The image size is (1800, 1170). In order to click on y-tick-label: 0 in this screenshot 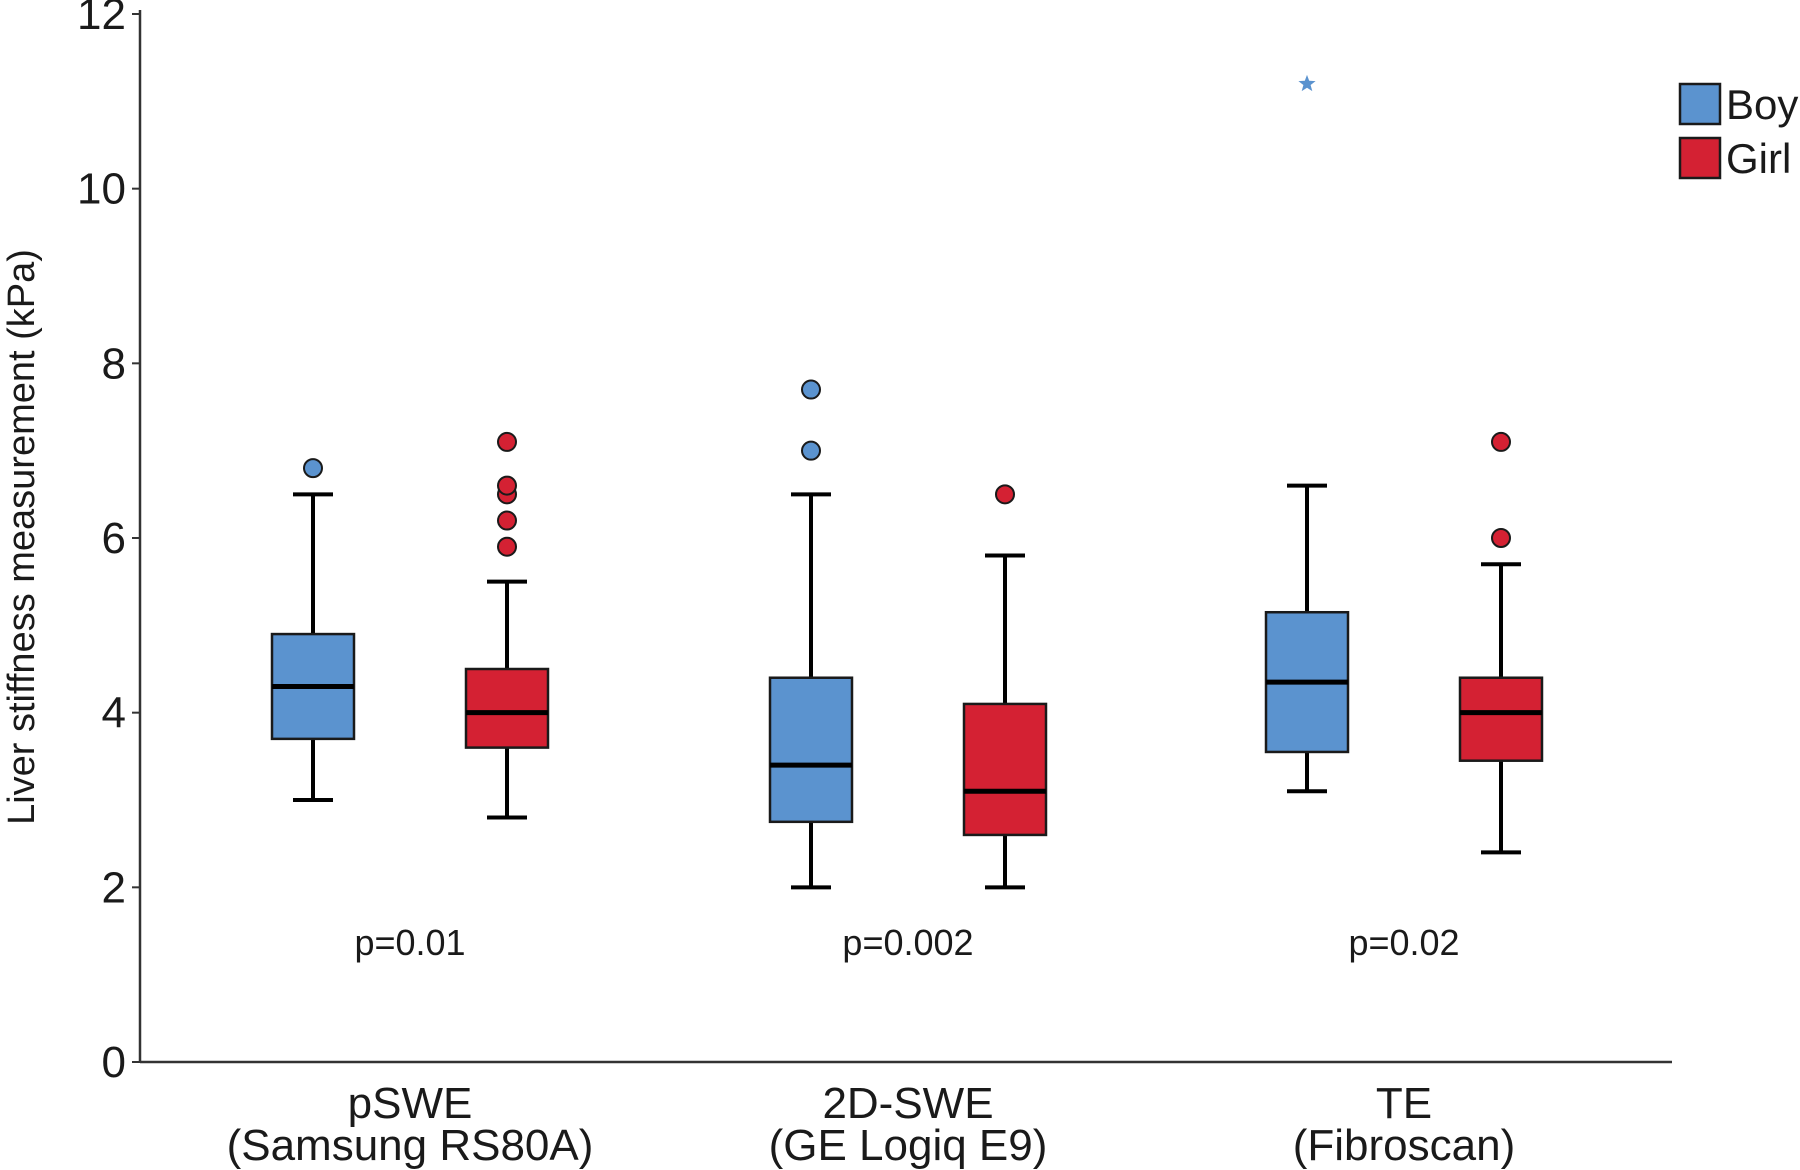, I will do `click(114, 1062)`.